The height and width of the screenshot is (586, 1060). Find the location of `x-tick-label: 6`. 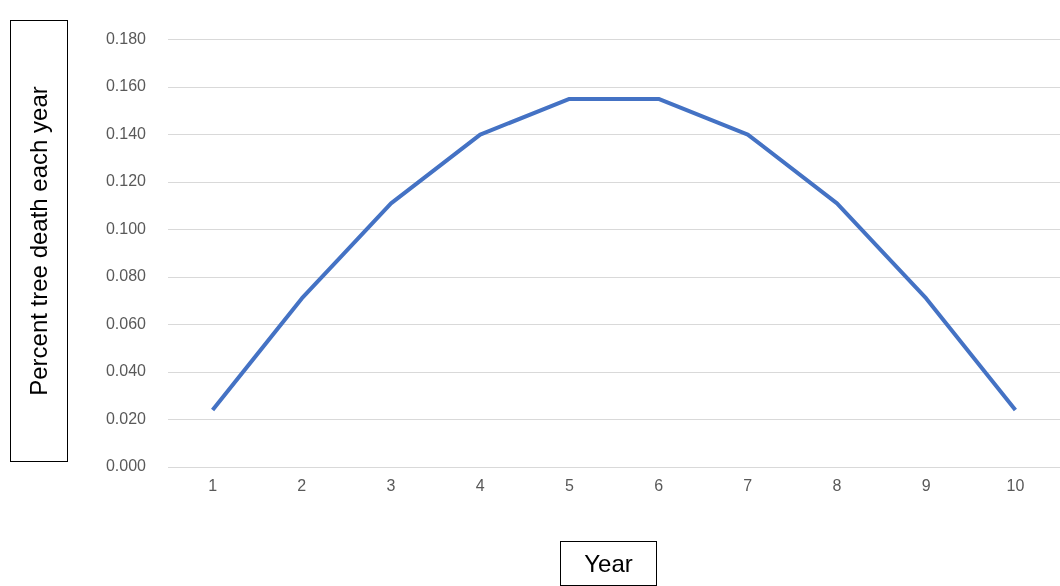

x-tick-label: 6 is located at coordinates (659, 486).